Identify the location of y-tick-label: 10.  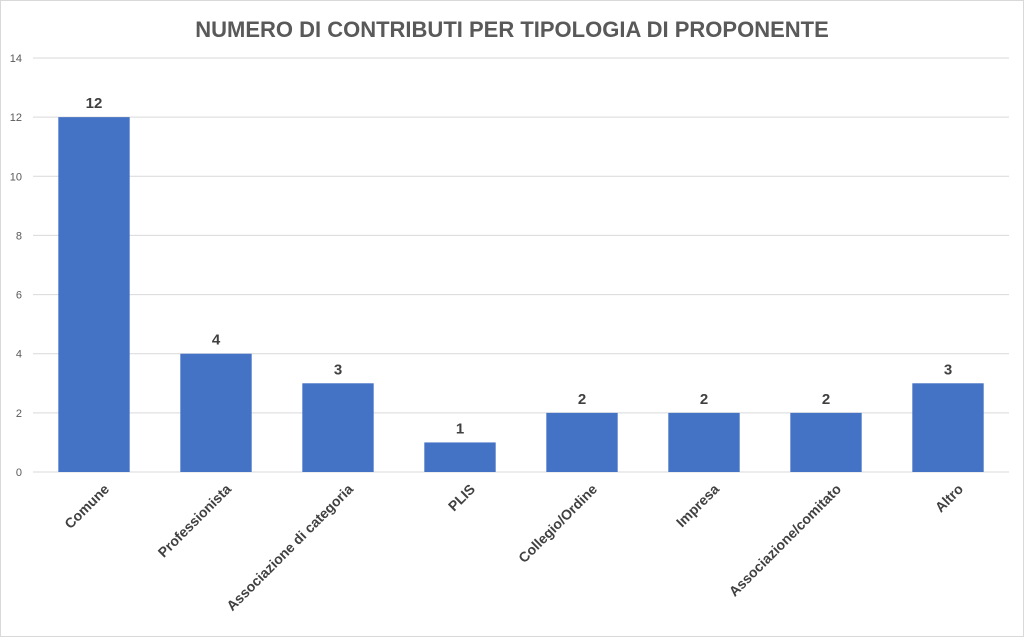
(16, 177).